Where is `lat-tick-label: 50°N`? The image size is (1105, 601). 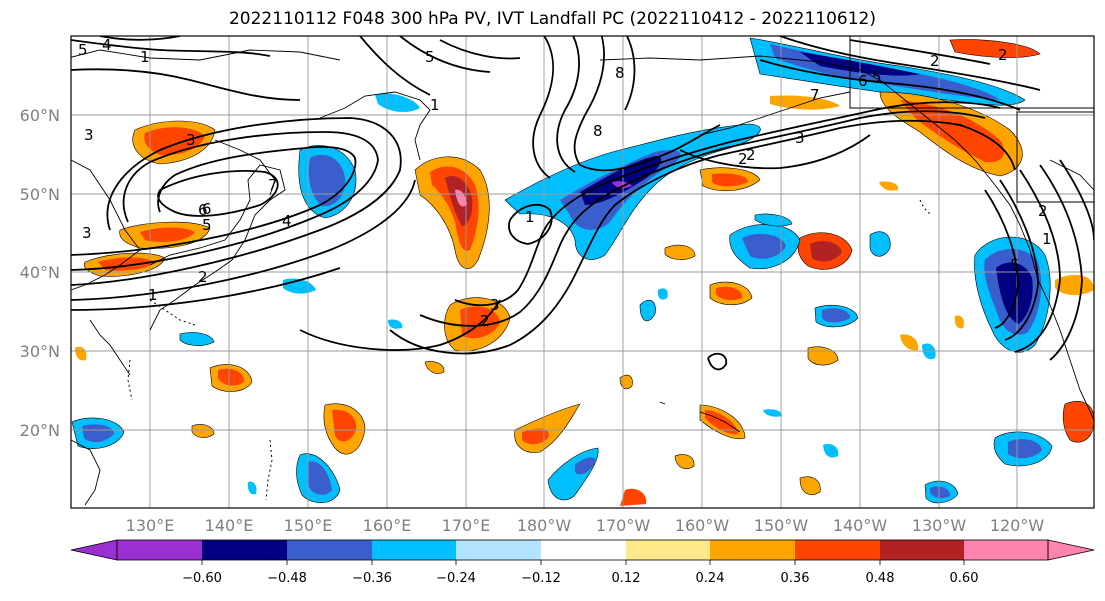
lat-tick-label: 50°N is located at coordinates (40, 194).